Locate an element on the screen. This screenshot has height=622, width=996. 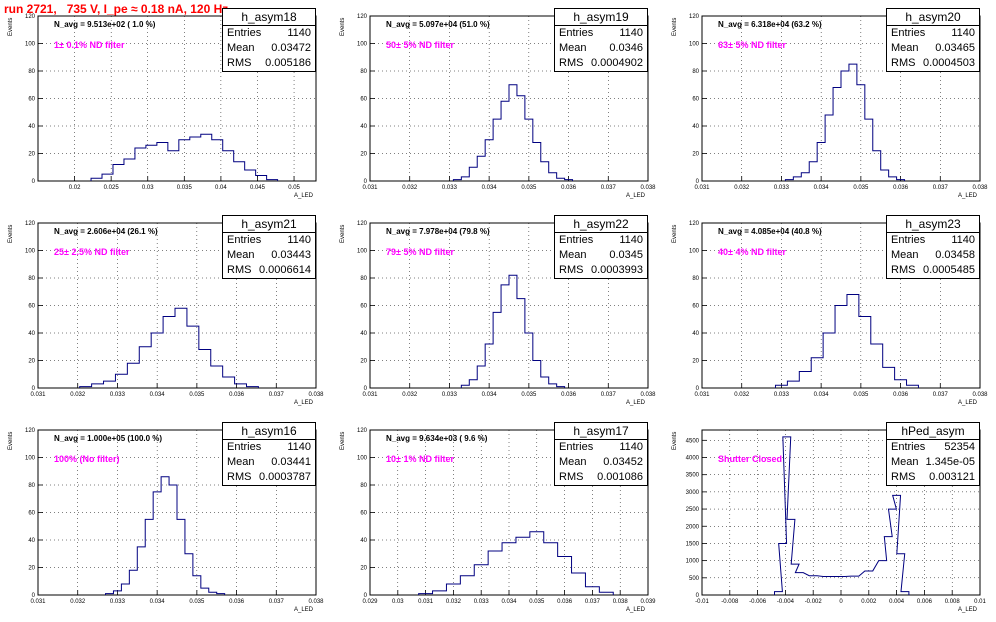
x-tick-label: -0.006 is located at coordinates (758, 602).